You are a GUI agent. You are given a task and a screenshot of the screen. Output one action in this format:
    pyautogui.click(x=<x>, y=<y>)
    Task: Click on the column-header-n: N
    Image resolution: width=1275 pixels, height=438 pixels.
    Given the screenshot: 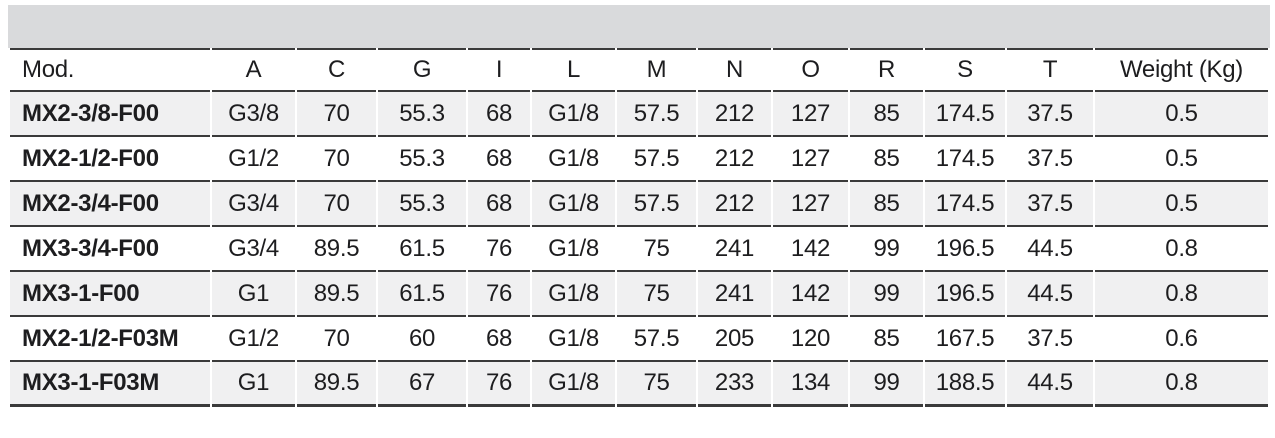 What is the action you would take?
    pyautogui.click(x=734, y=70)
    